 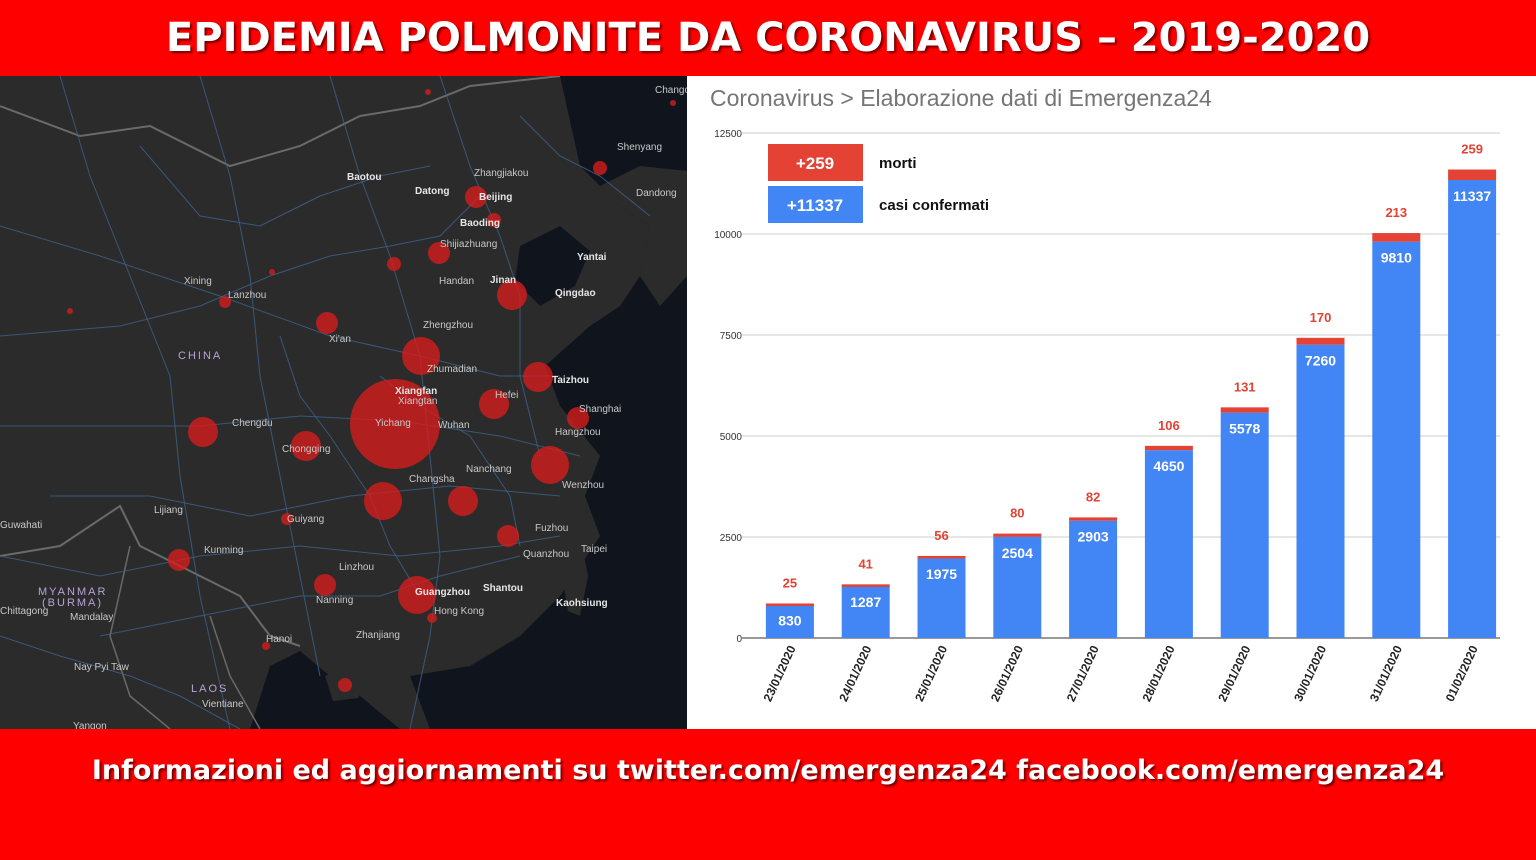 I want to click on x-tick-label: 23/01/2020, so click(x=780, y=673).